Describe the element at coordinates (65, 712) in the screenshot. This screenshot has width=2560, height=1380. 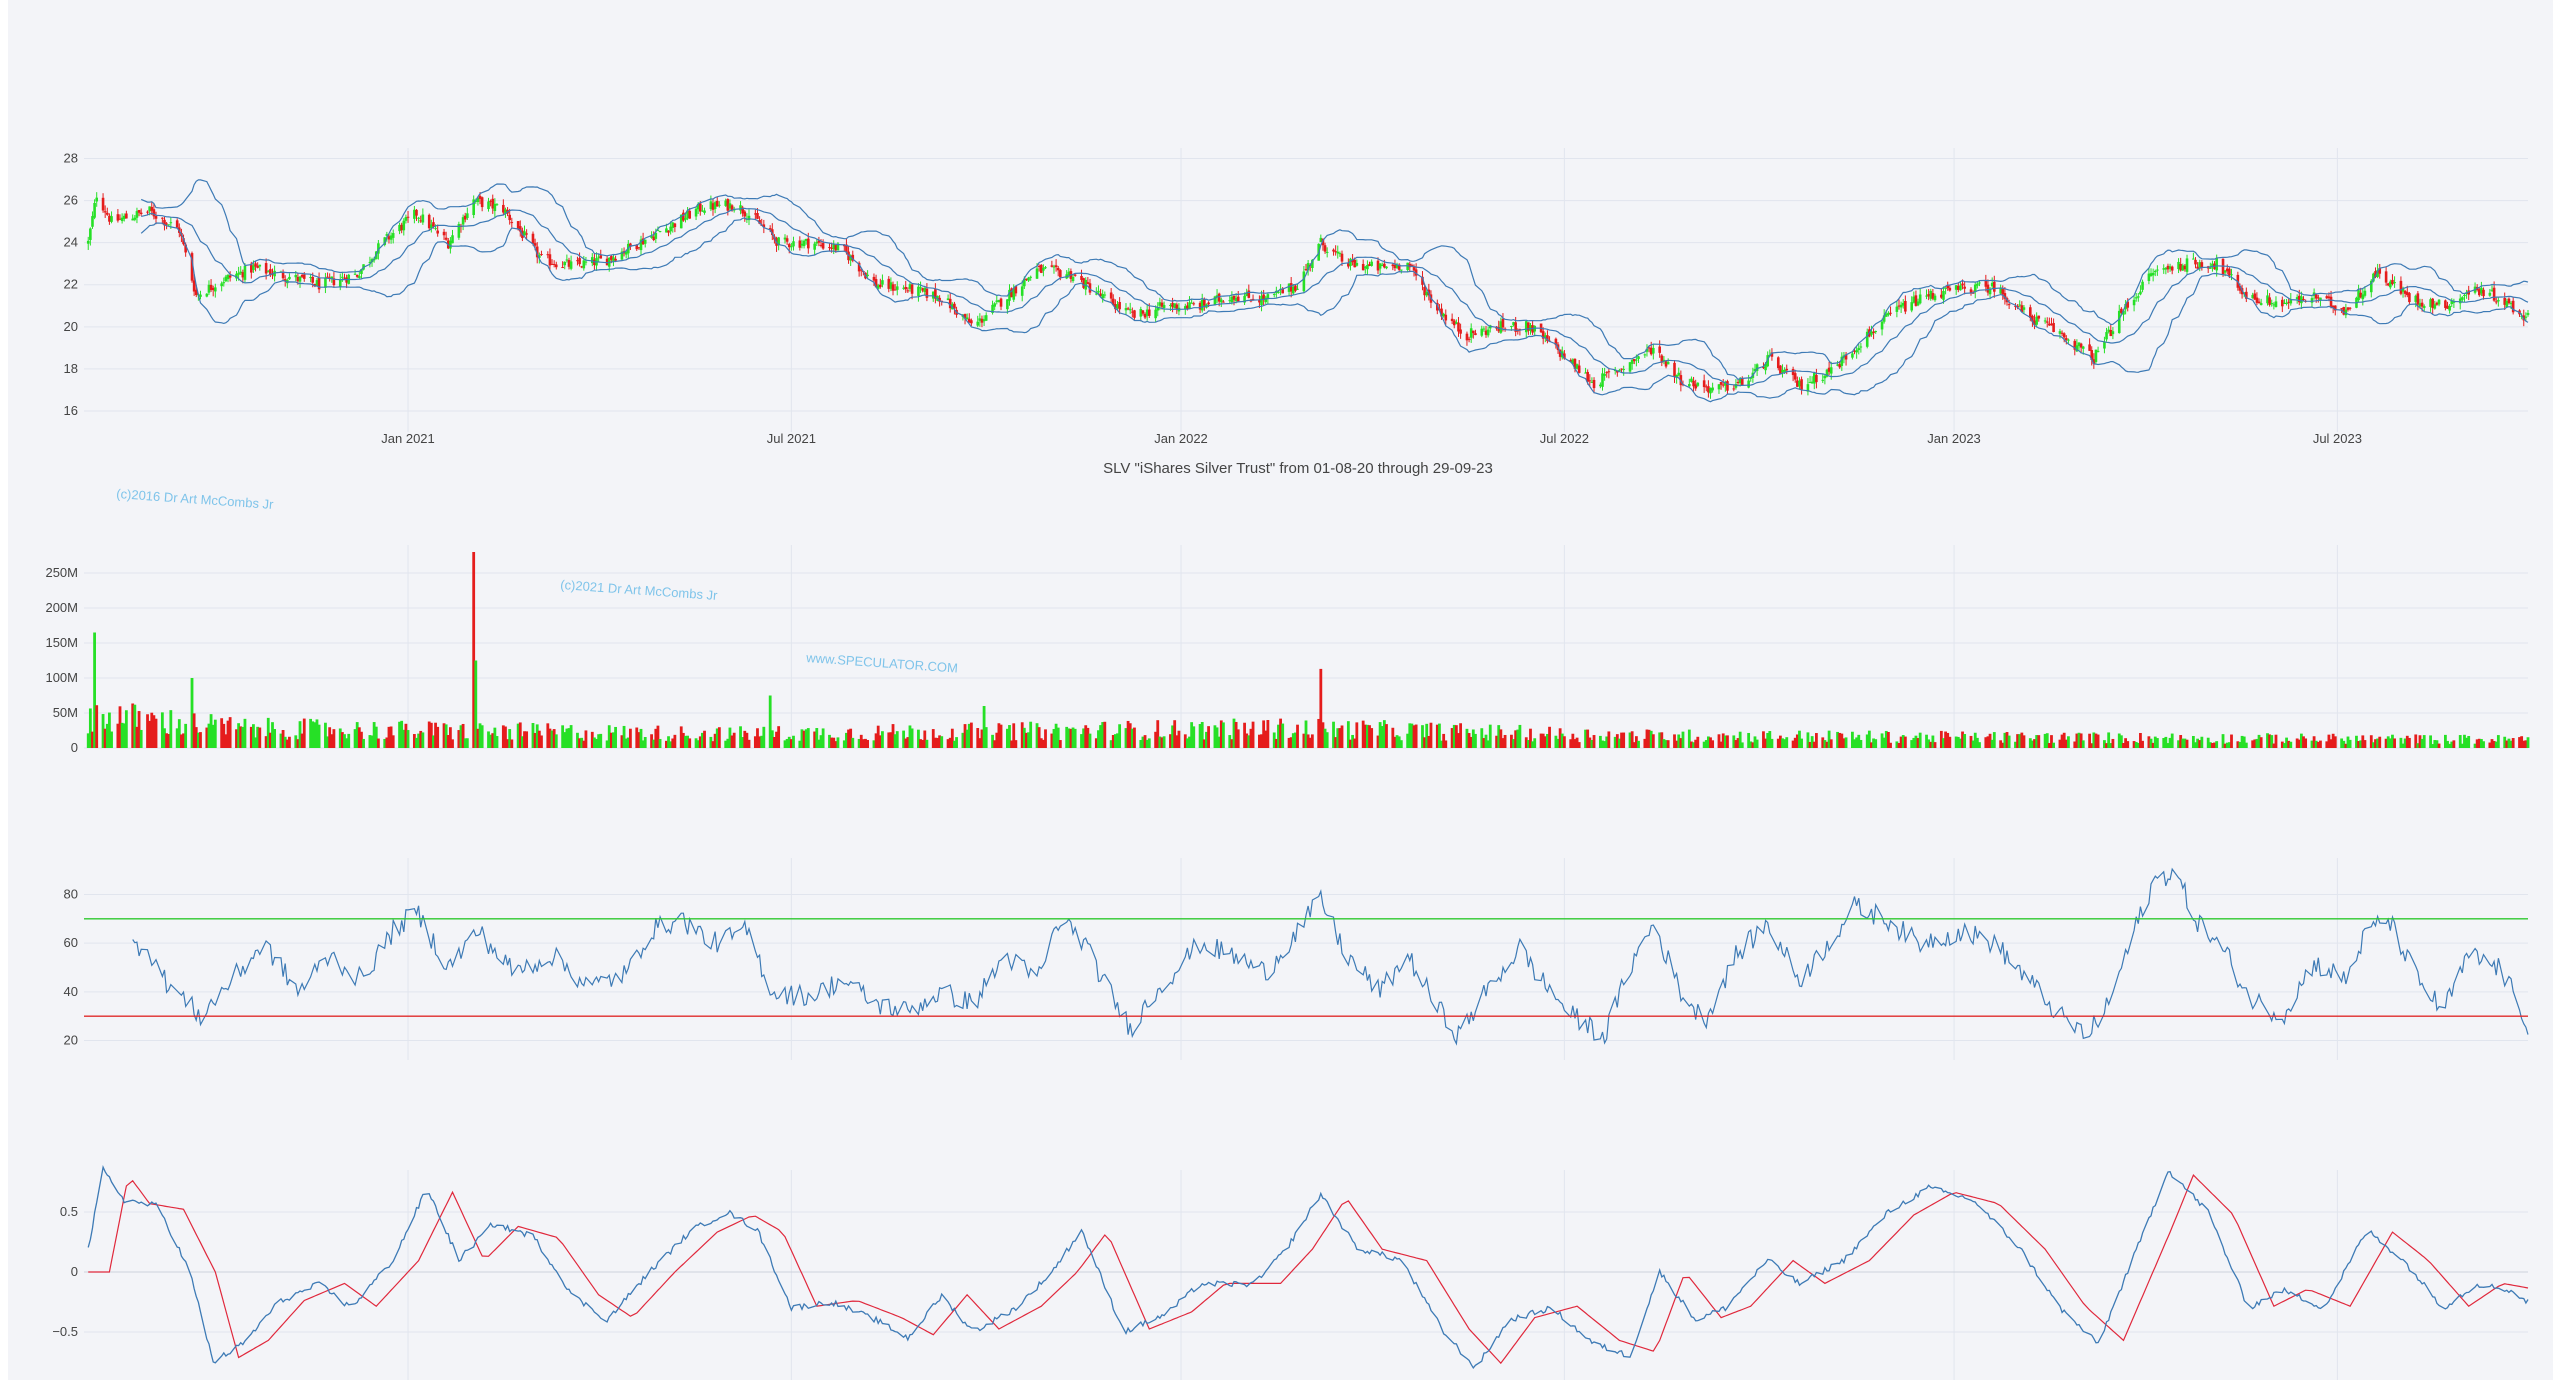
I see `volume-y-tick: 50M` at that location.